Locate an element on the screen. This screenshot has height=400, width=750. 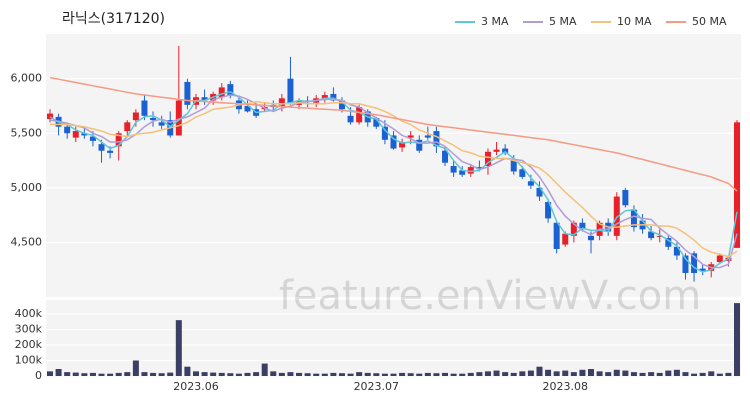
legend-label: 10 MA is located at coordinates (634, 21).